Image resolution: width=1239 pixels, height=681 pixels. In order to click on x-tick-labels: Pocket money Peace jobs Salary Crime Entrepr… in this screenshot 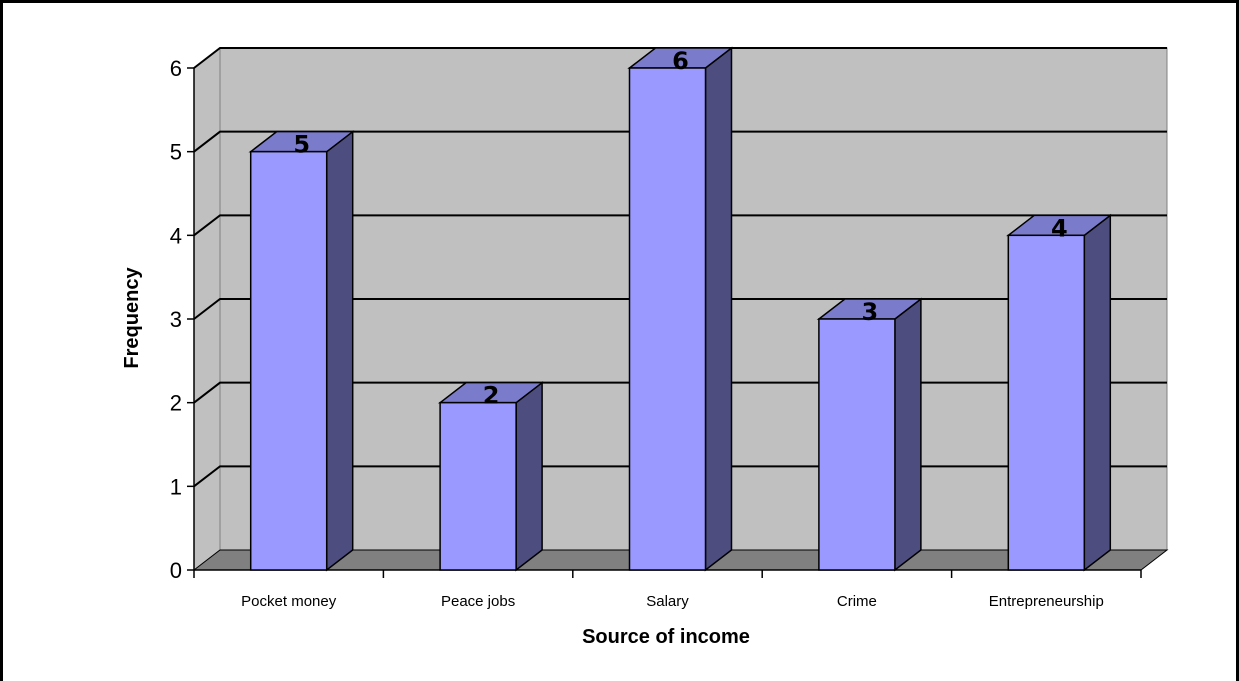, I will do `click(672, 601)`.